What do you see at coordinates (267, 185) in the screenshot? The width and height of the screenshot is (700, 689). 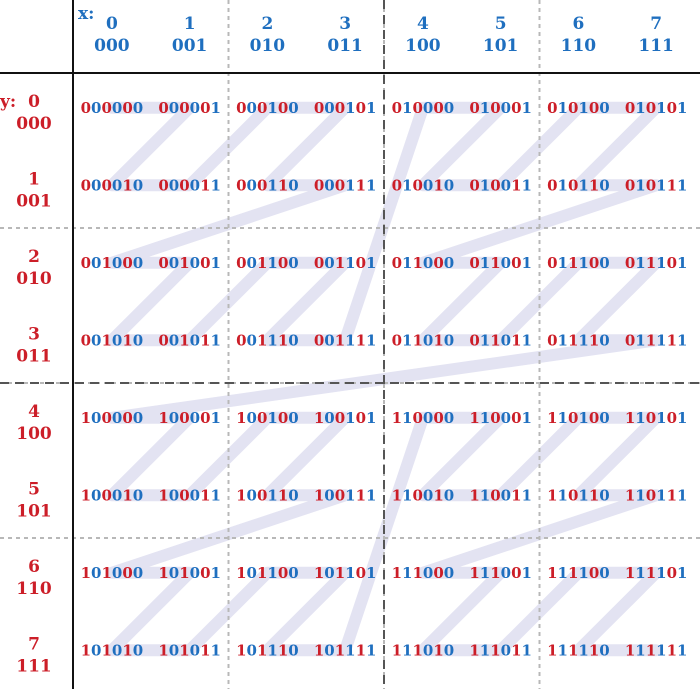 I see `cell-code: 000110` at bounding box center [267, 185].